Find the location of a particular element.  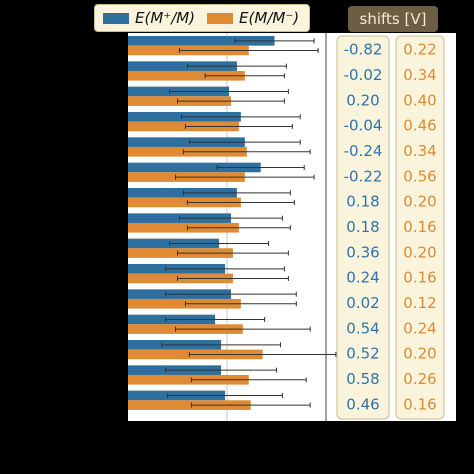

shift-value-col2: 0.40 is located at coordinates (419, 100).